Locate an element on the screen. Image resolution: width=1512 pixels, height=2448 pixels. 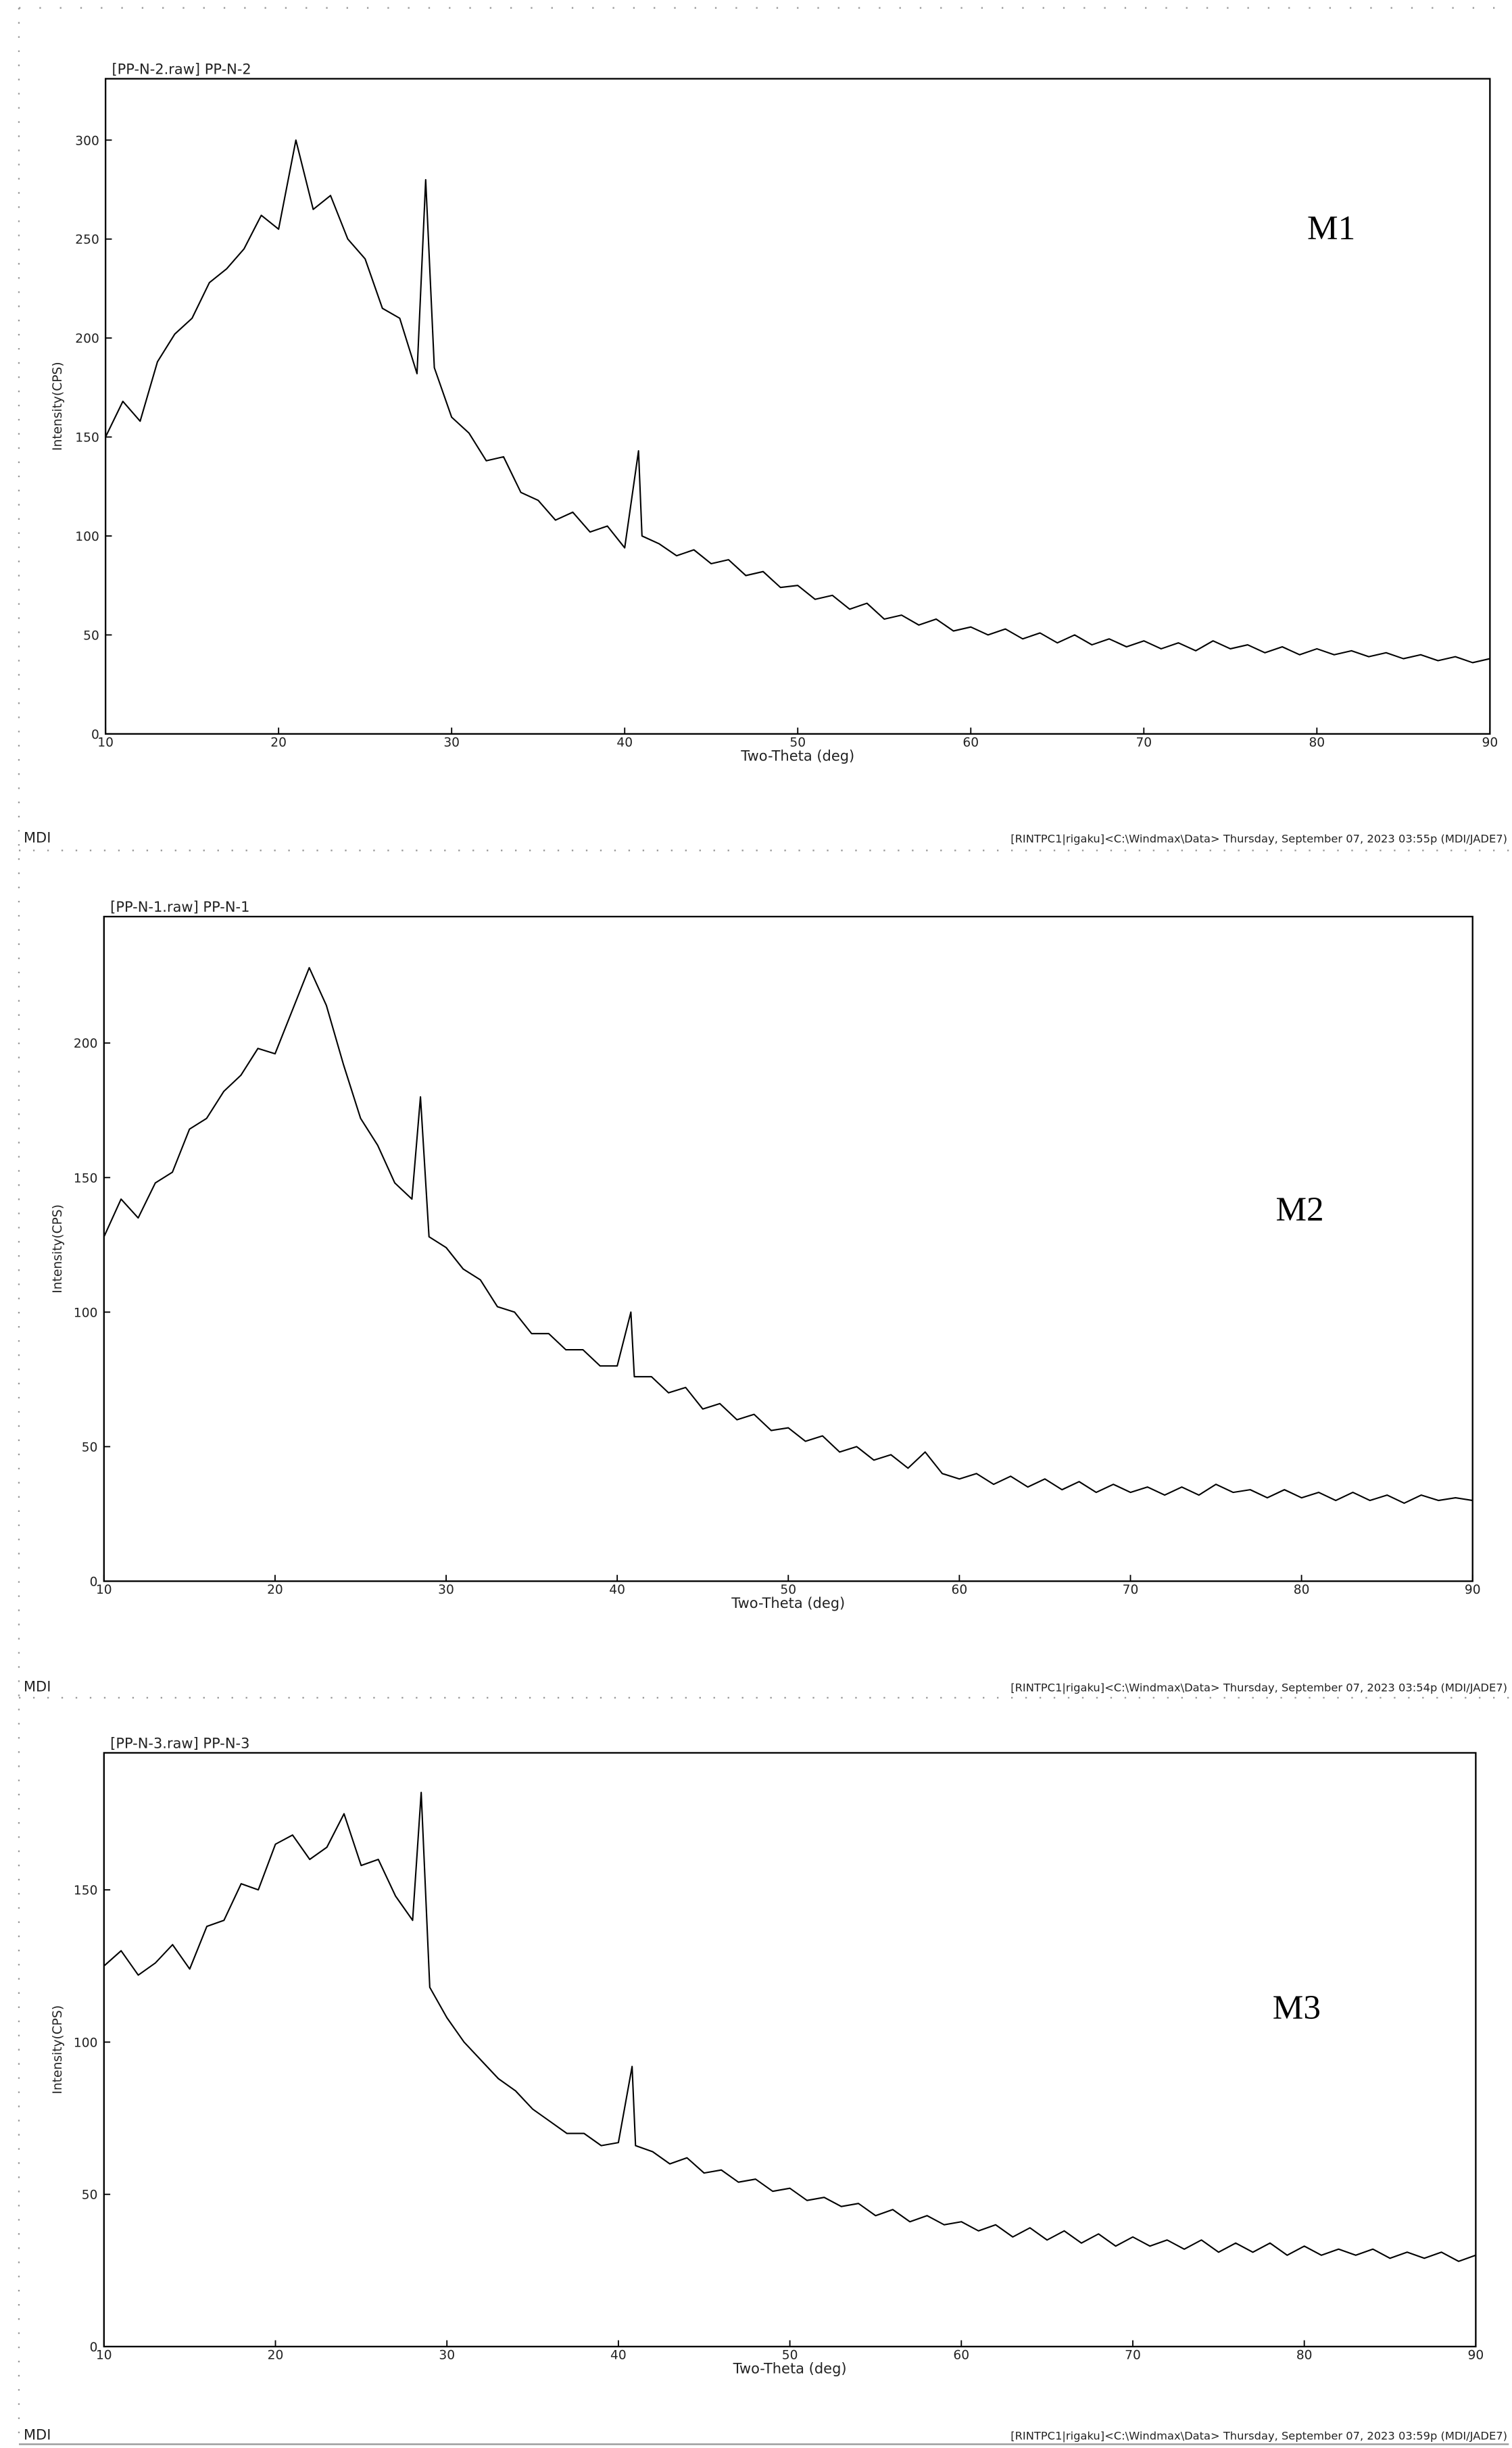
chart-title: [PP-N-1.raw] PP-N-1 is located at coordinates (179, 907).